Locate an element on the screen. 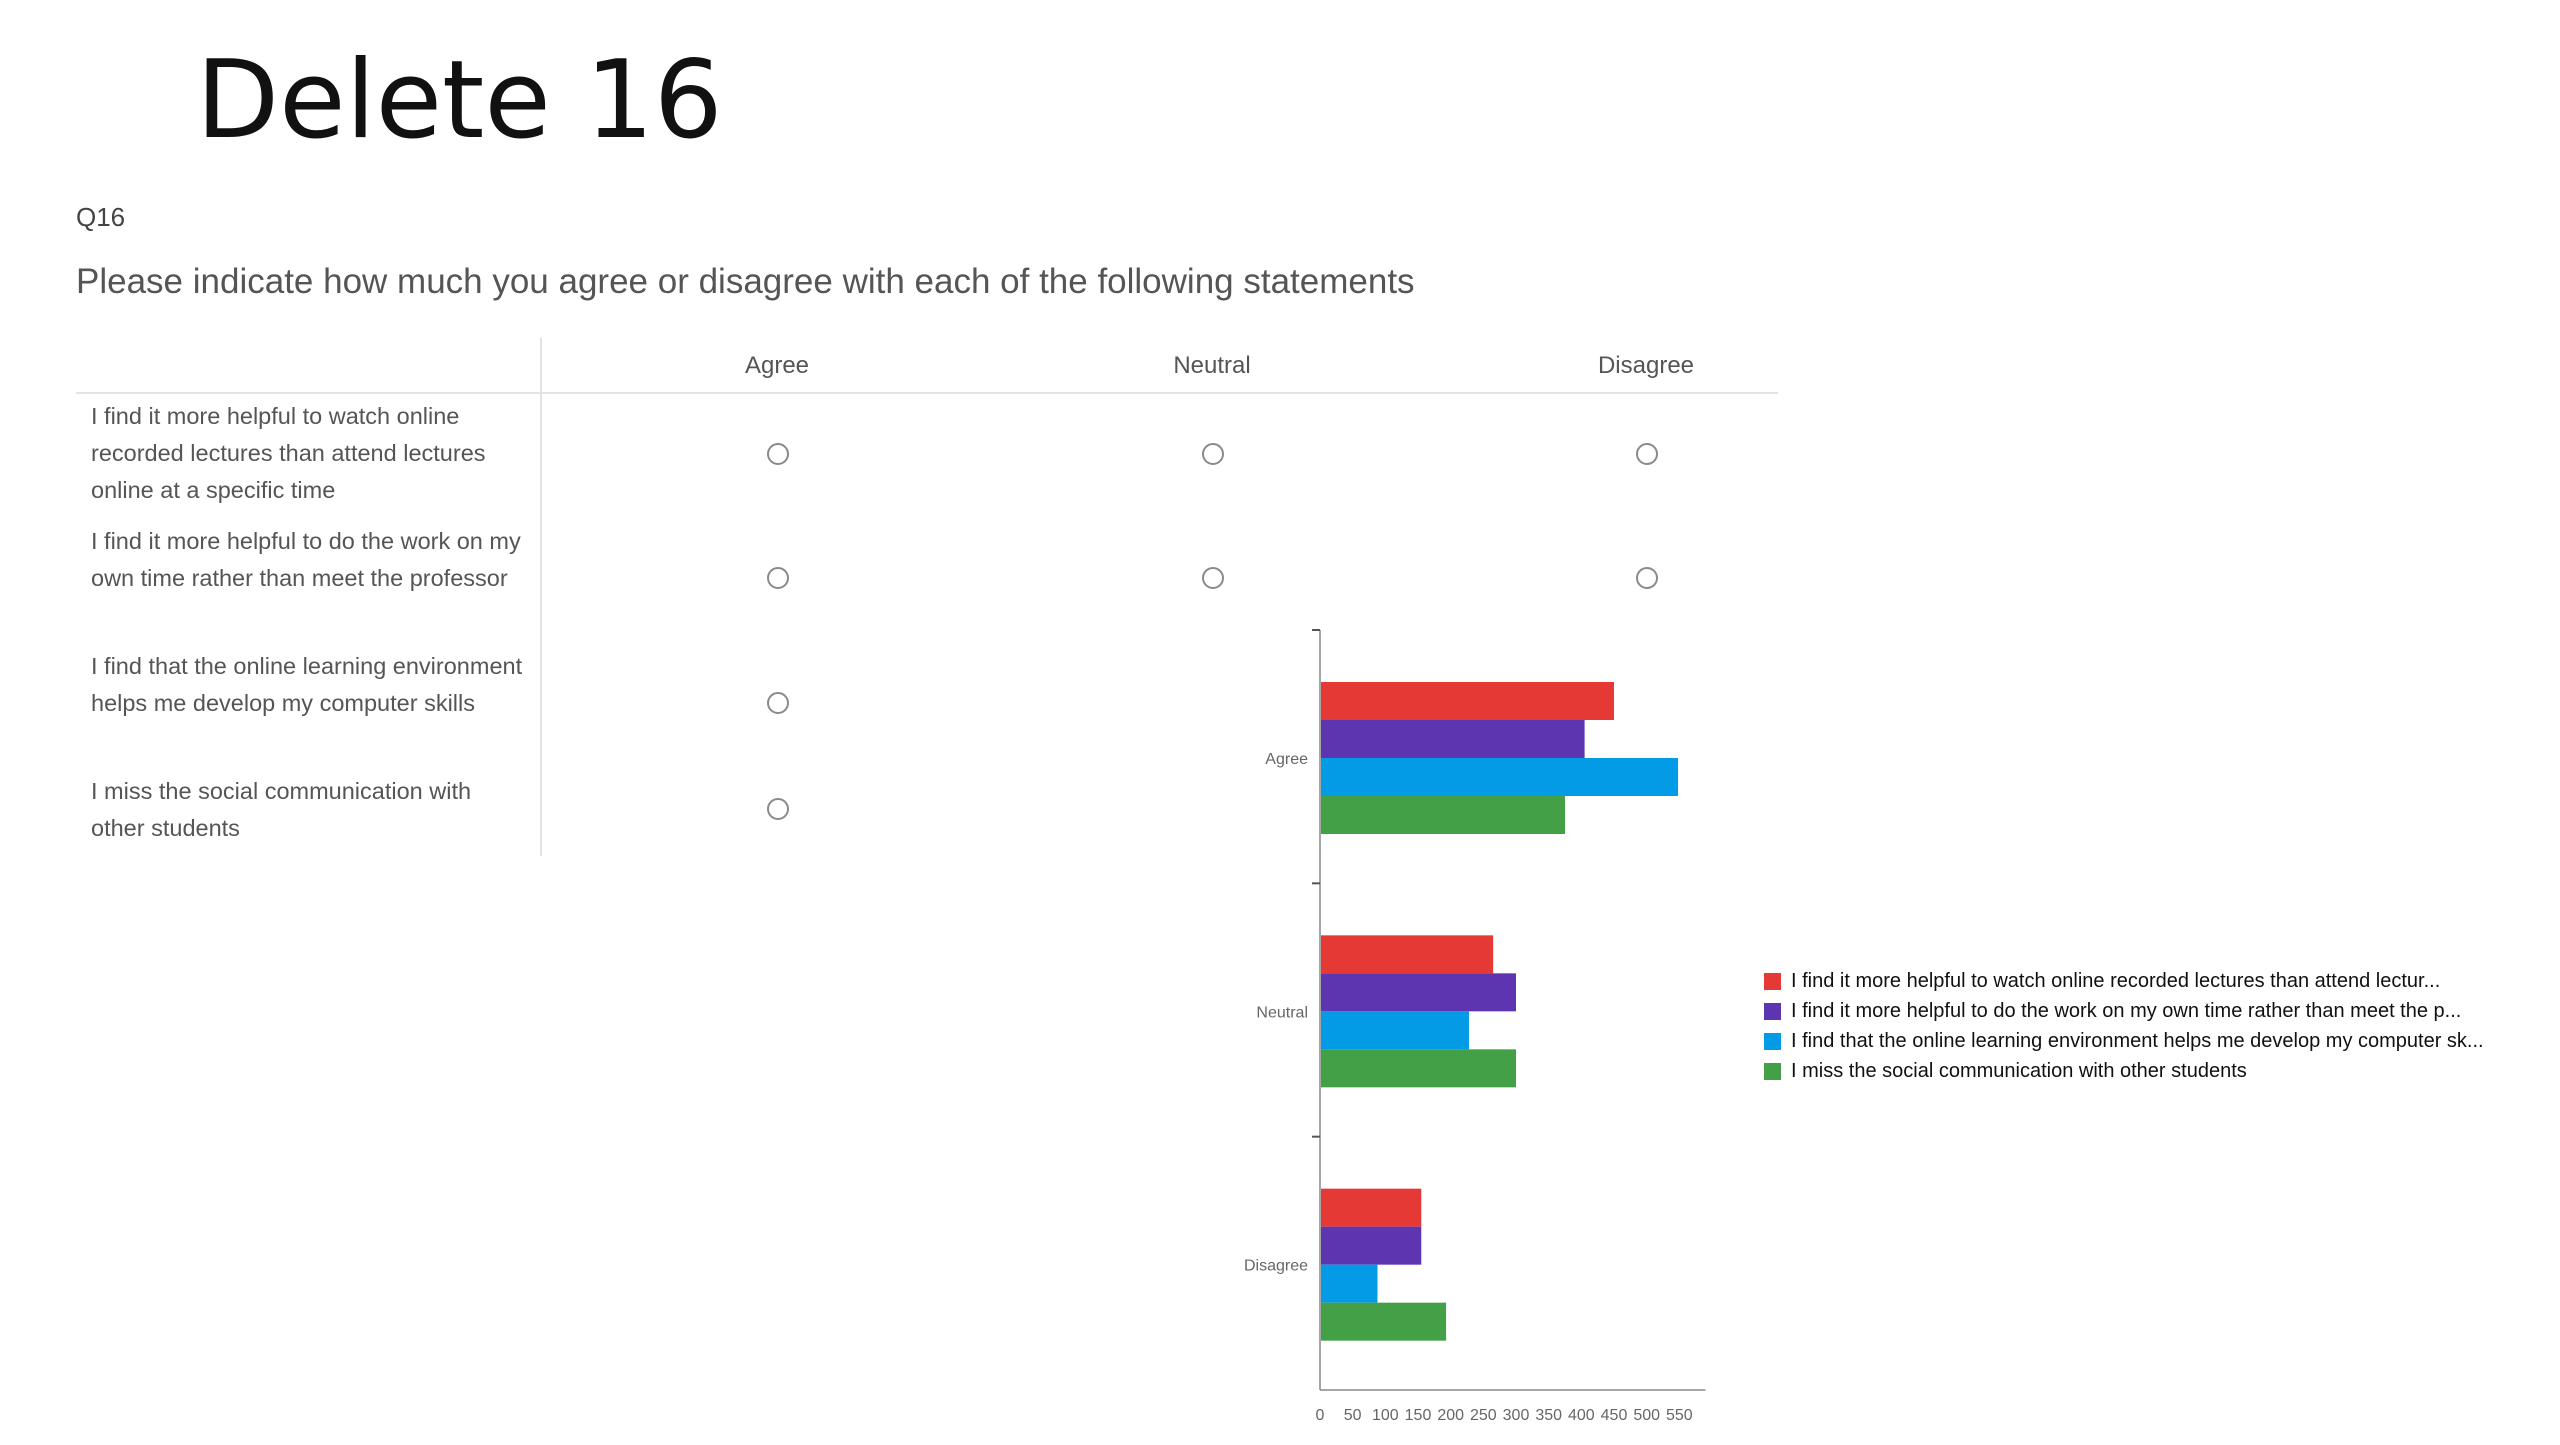 Image resolution: width=2560 pixels, height=1445 pixels. x-tick-label: 100 is located at coordinates (1385, 1415).